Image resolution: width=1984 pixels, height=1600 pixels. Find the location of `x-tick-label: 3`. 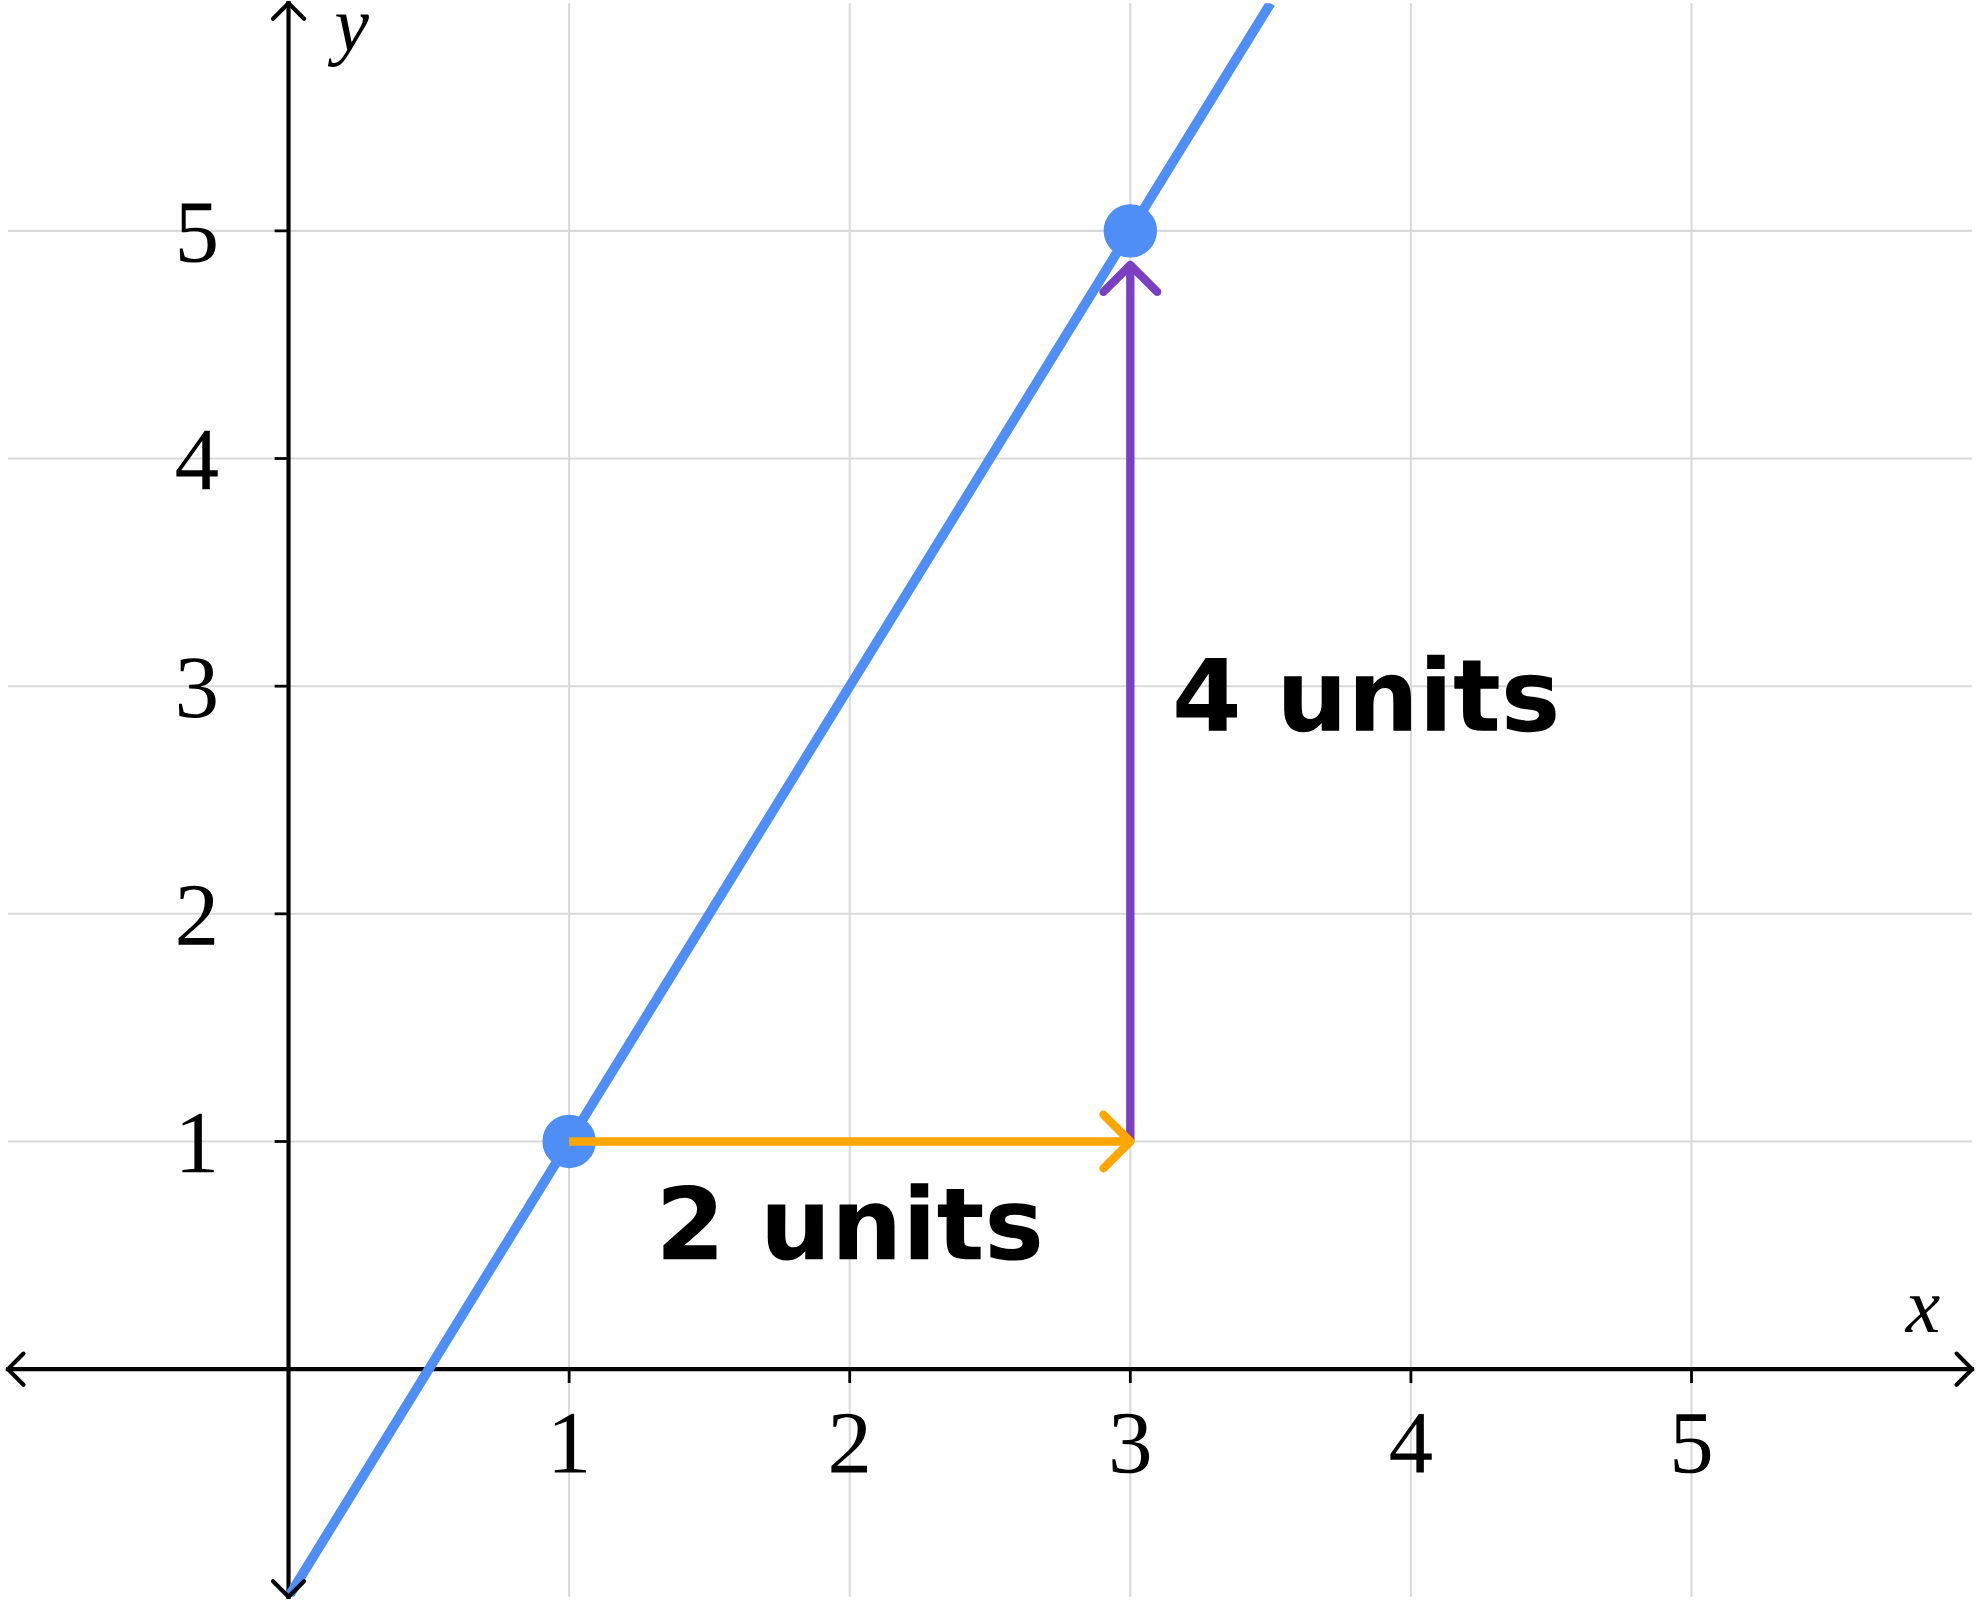

x-tick-label: 3 is located at coordinates (1131, 1443).